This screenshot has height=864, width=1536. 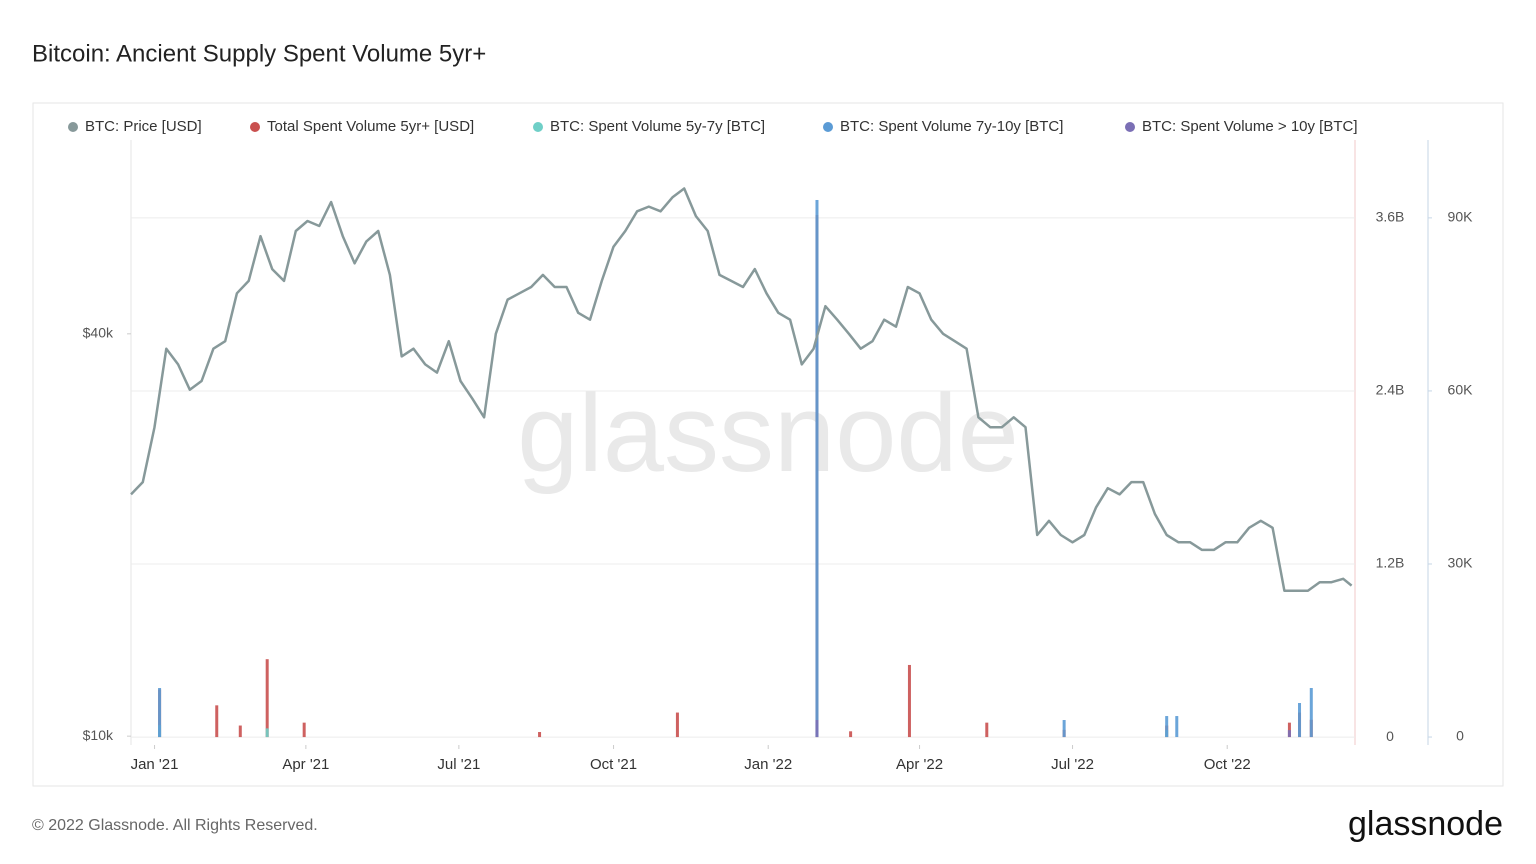 I want to click on y2-tick-label: 0, so click(x=1390, y=736).